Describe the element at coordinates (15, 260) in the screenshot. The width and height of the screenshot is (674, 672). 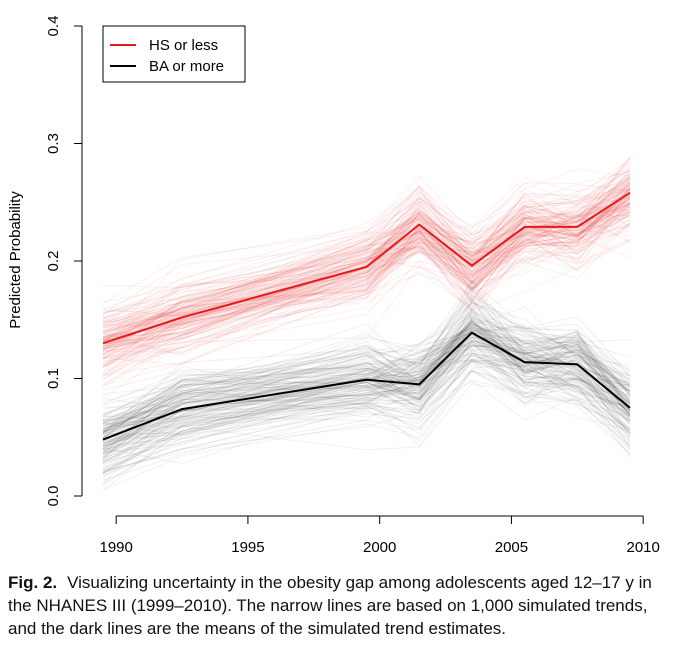
I see `y-axis-title: Predicted Probability` at that location.